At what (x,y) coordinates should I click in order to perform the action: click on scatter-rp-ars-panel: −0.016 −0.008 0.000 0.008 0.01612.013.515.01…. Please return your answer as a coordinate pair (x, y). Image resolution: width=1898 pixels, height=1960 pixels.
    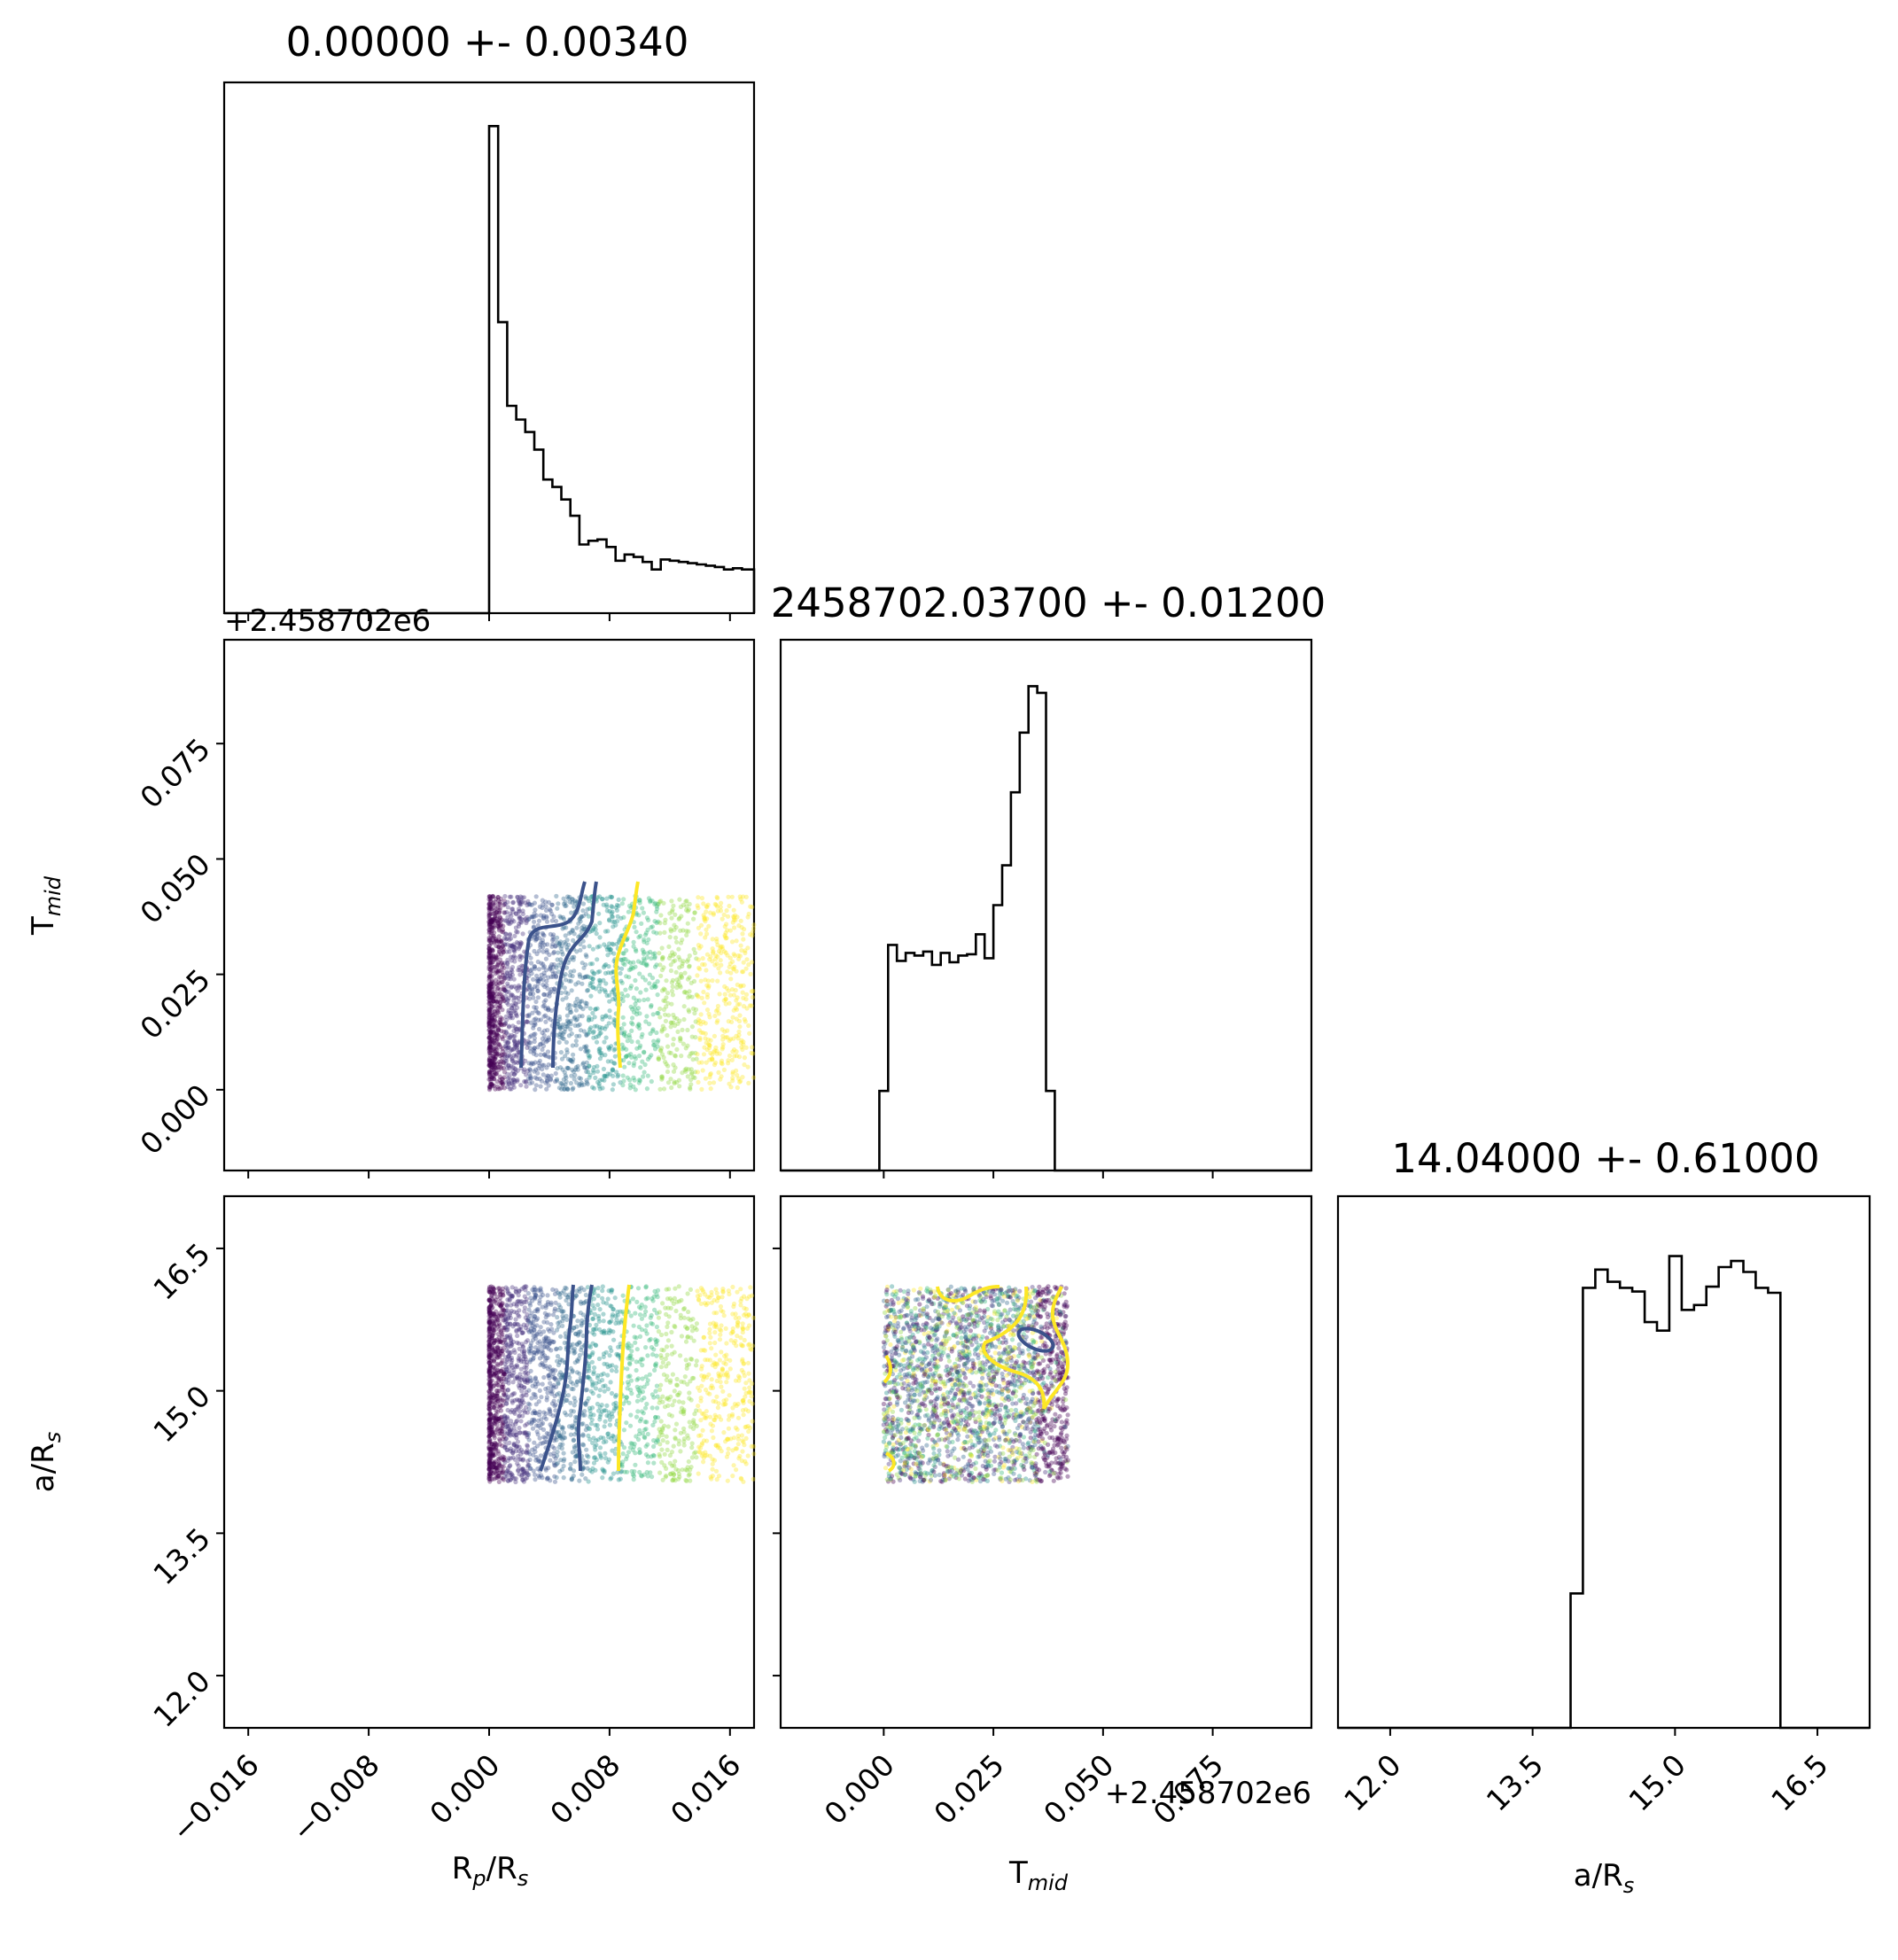
    Looking at the image, I should click on (451, 1521).